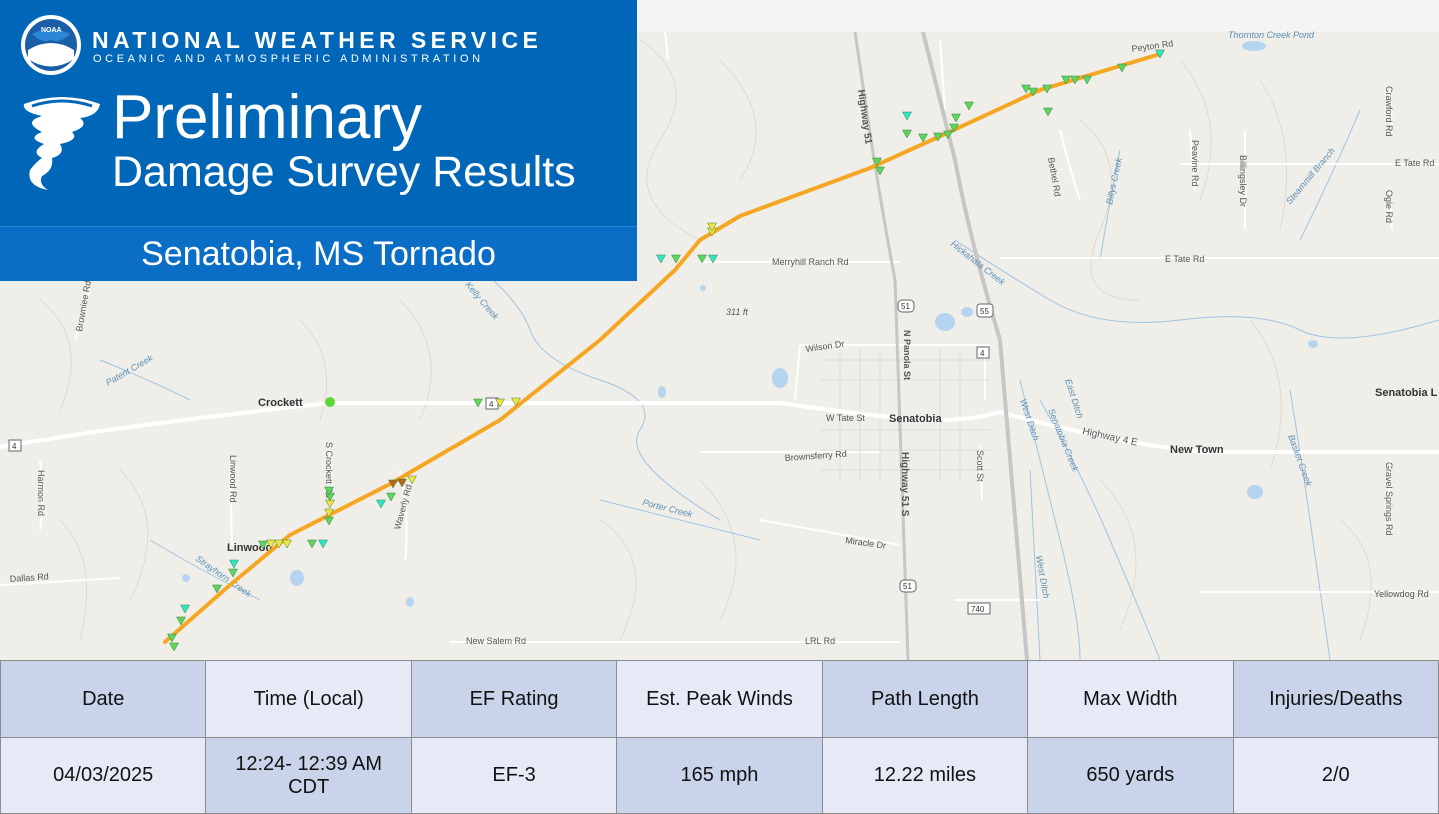 The height and width of the screenshot is (814, 1439). What do you see at coordinates (908, 586) in the screenshot?
I see `shield-hwy51-south: 51` at bounding box center [908, 586].